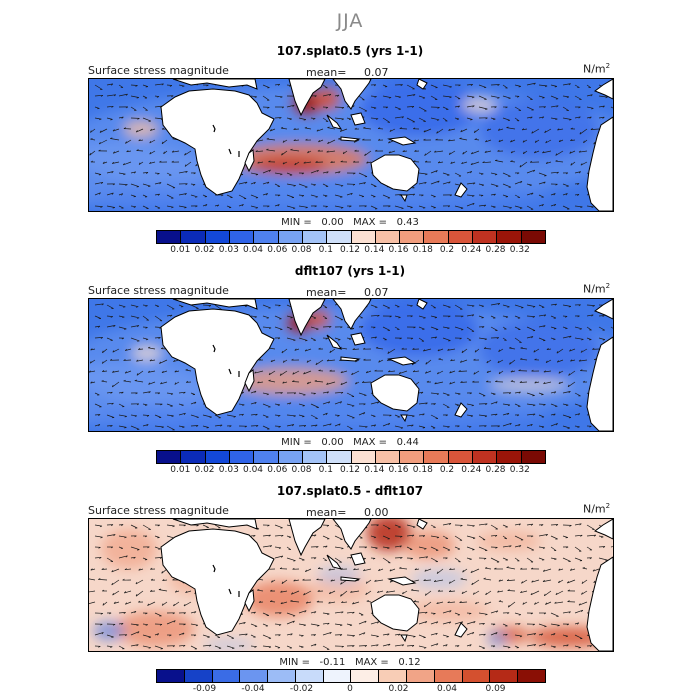  I want to click on panel-3-colorbar-ticks: -0.09 -0.04 -0.02 0 0.02 0.04 0.09, so click(350, 690).